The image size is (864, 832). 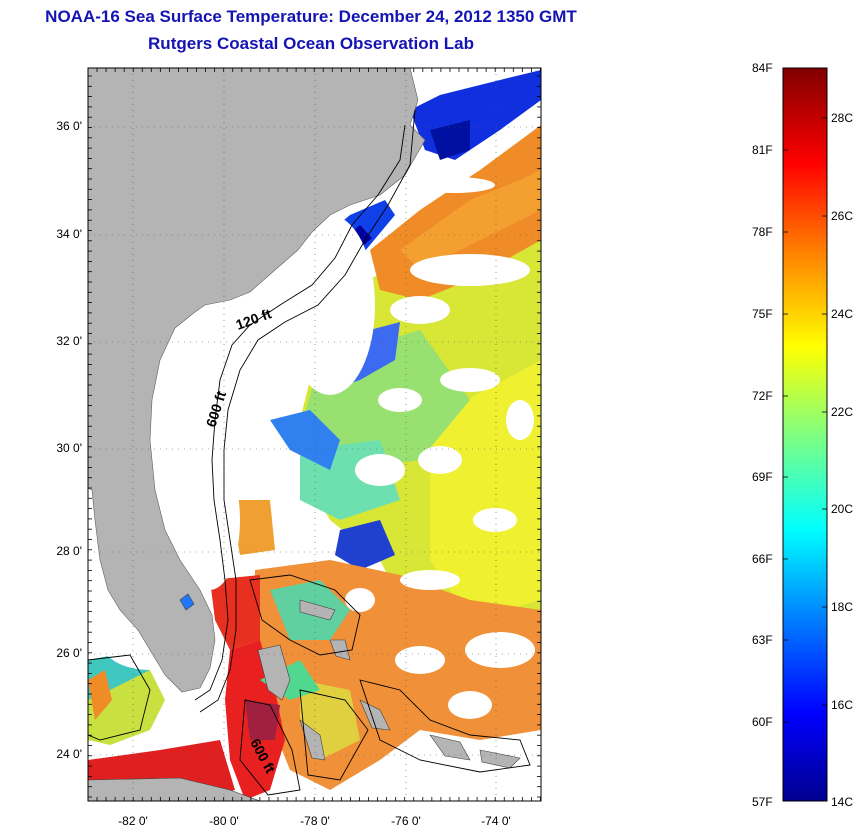 I want to click on lon-label-76: -76 0', so click(x=406, y=821).